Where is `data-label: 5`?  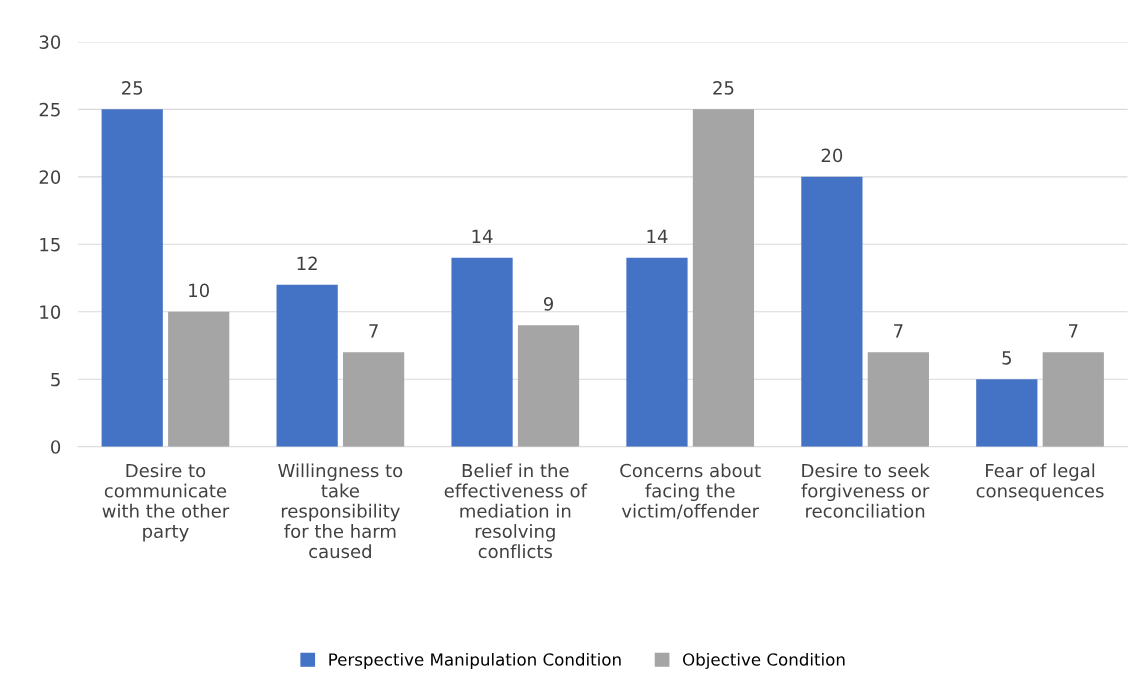
data-label: 5 is located at coordinates (1006, 358).